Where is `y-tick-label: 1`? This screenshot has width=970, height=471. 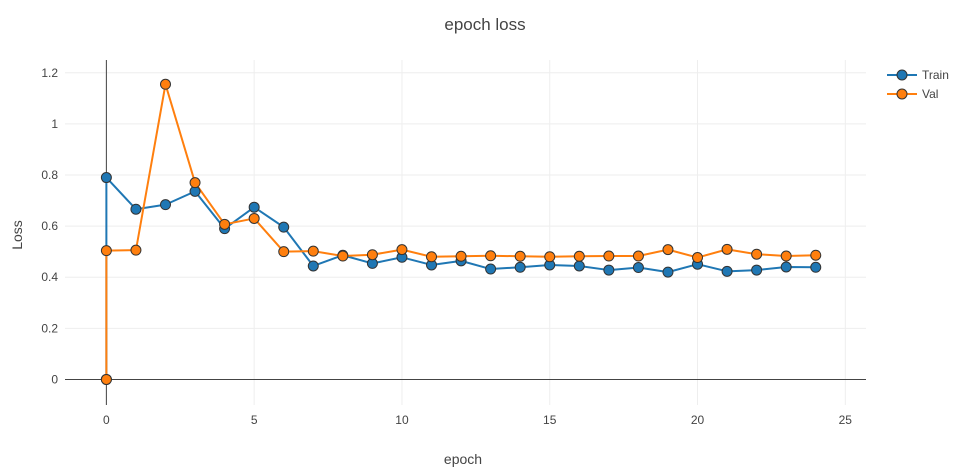 y-tick-label: 1 is located at coordinates (54, 124).